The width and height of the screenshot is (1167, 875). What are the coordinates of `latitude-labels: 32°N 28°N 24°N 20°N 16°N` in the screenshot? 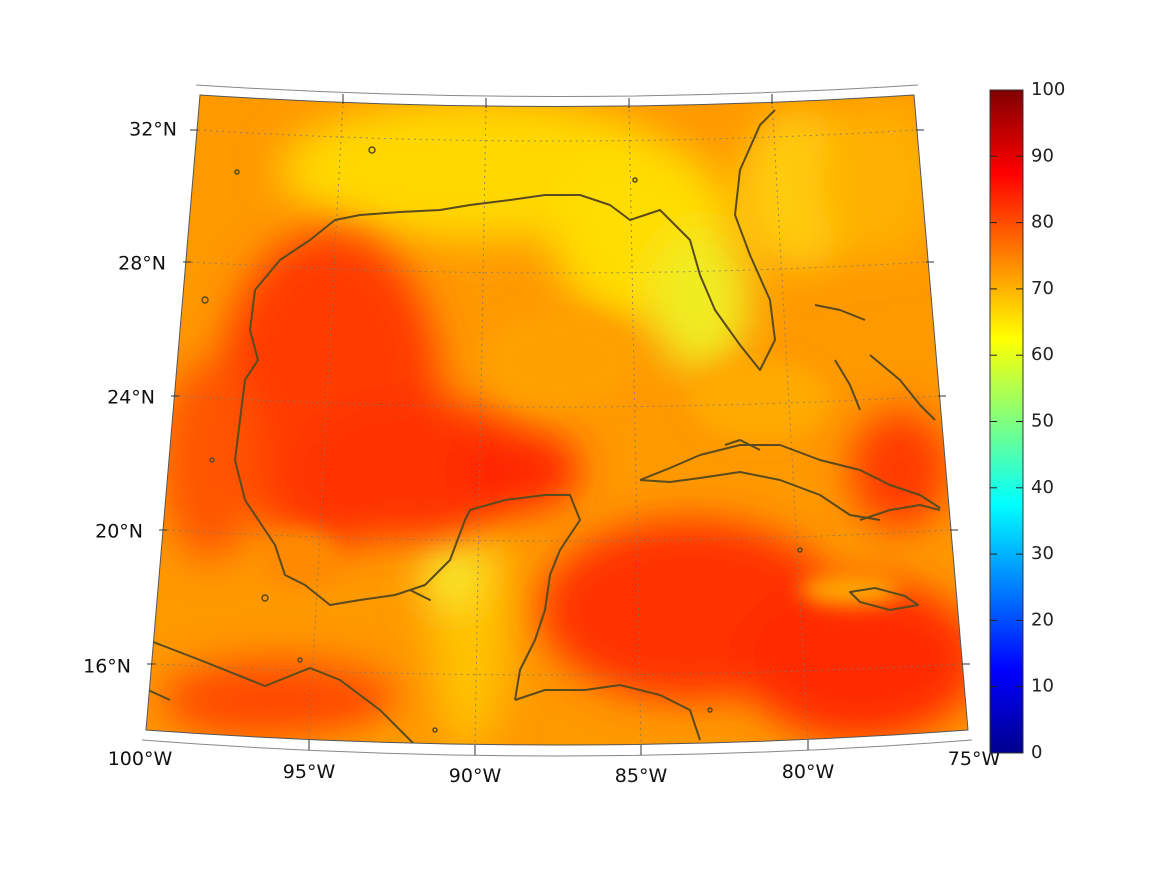 It's located at (130, 398).